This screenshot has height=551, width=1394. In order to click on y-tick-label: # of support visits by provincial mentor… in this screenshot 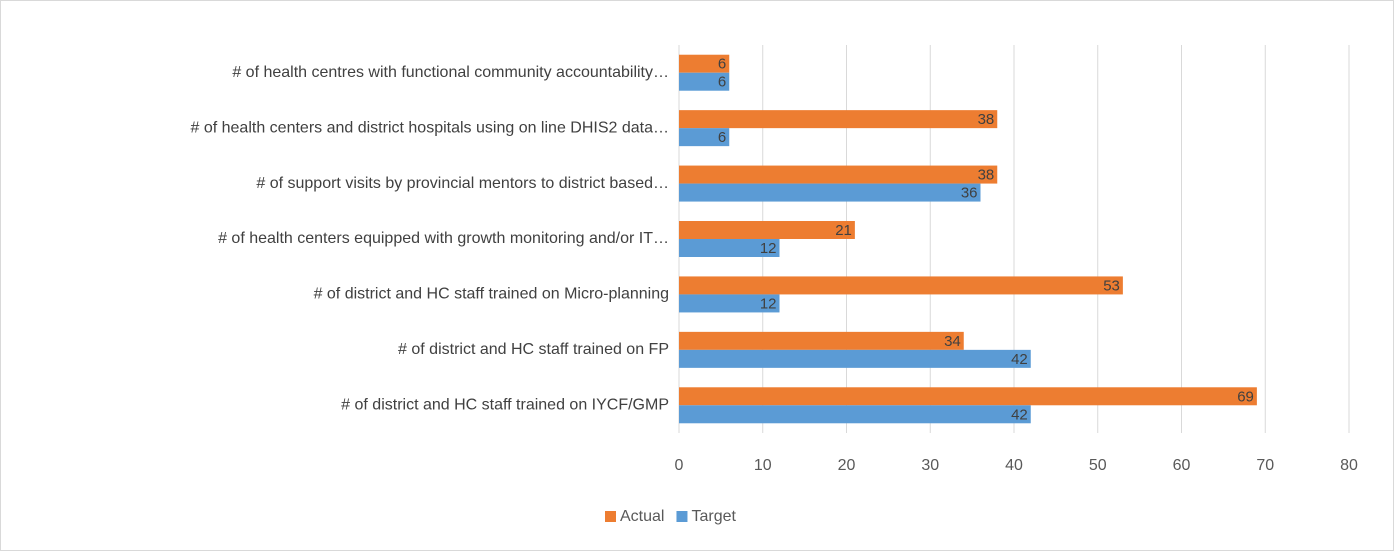, I will do `click(462, 183)`.